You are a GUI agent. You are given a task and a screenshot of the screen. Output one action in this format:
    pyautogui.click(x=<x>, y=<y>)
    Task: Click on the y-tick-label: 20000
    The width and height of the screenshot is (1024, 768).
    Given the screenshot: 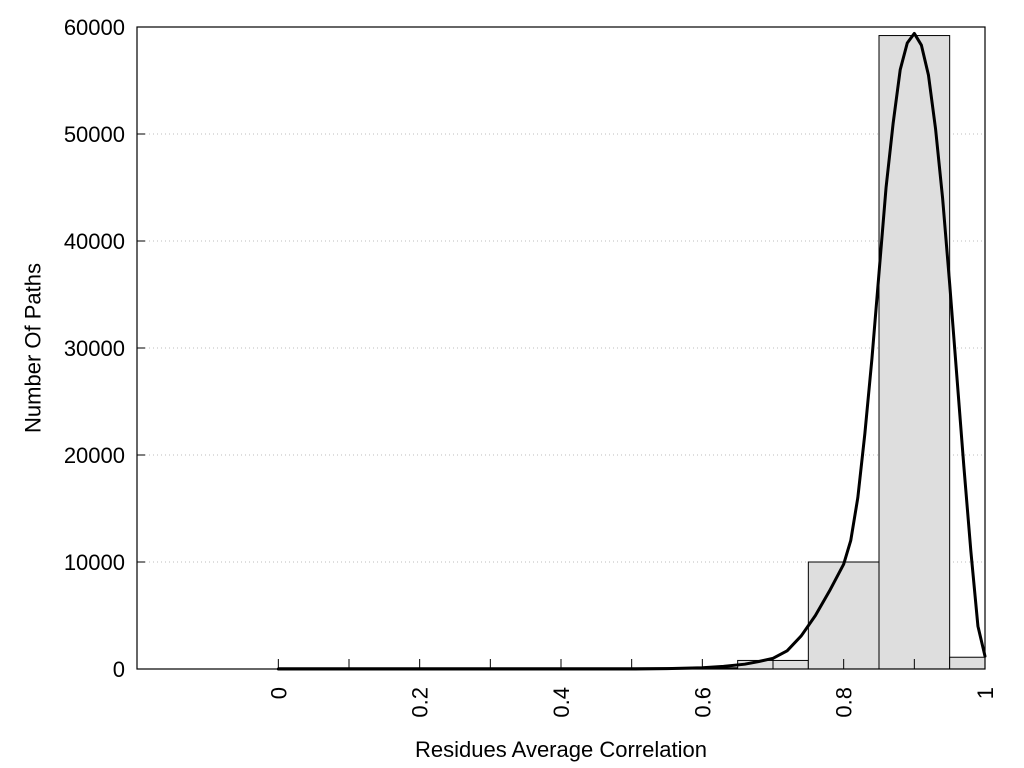 What is the action you would take?
    pyautogui.click(x=94, y=455)
    